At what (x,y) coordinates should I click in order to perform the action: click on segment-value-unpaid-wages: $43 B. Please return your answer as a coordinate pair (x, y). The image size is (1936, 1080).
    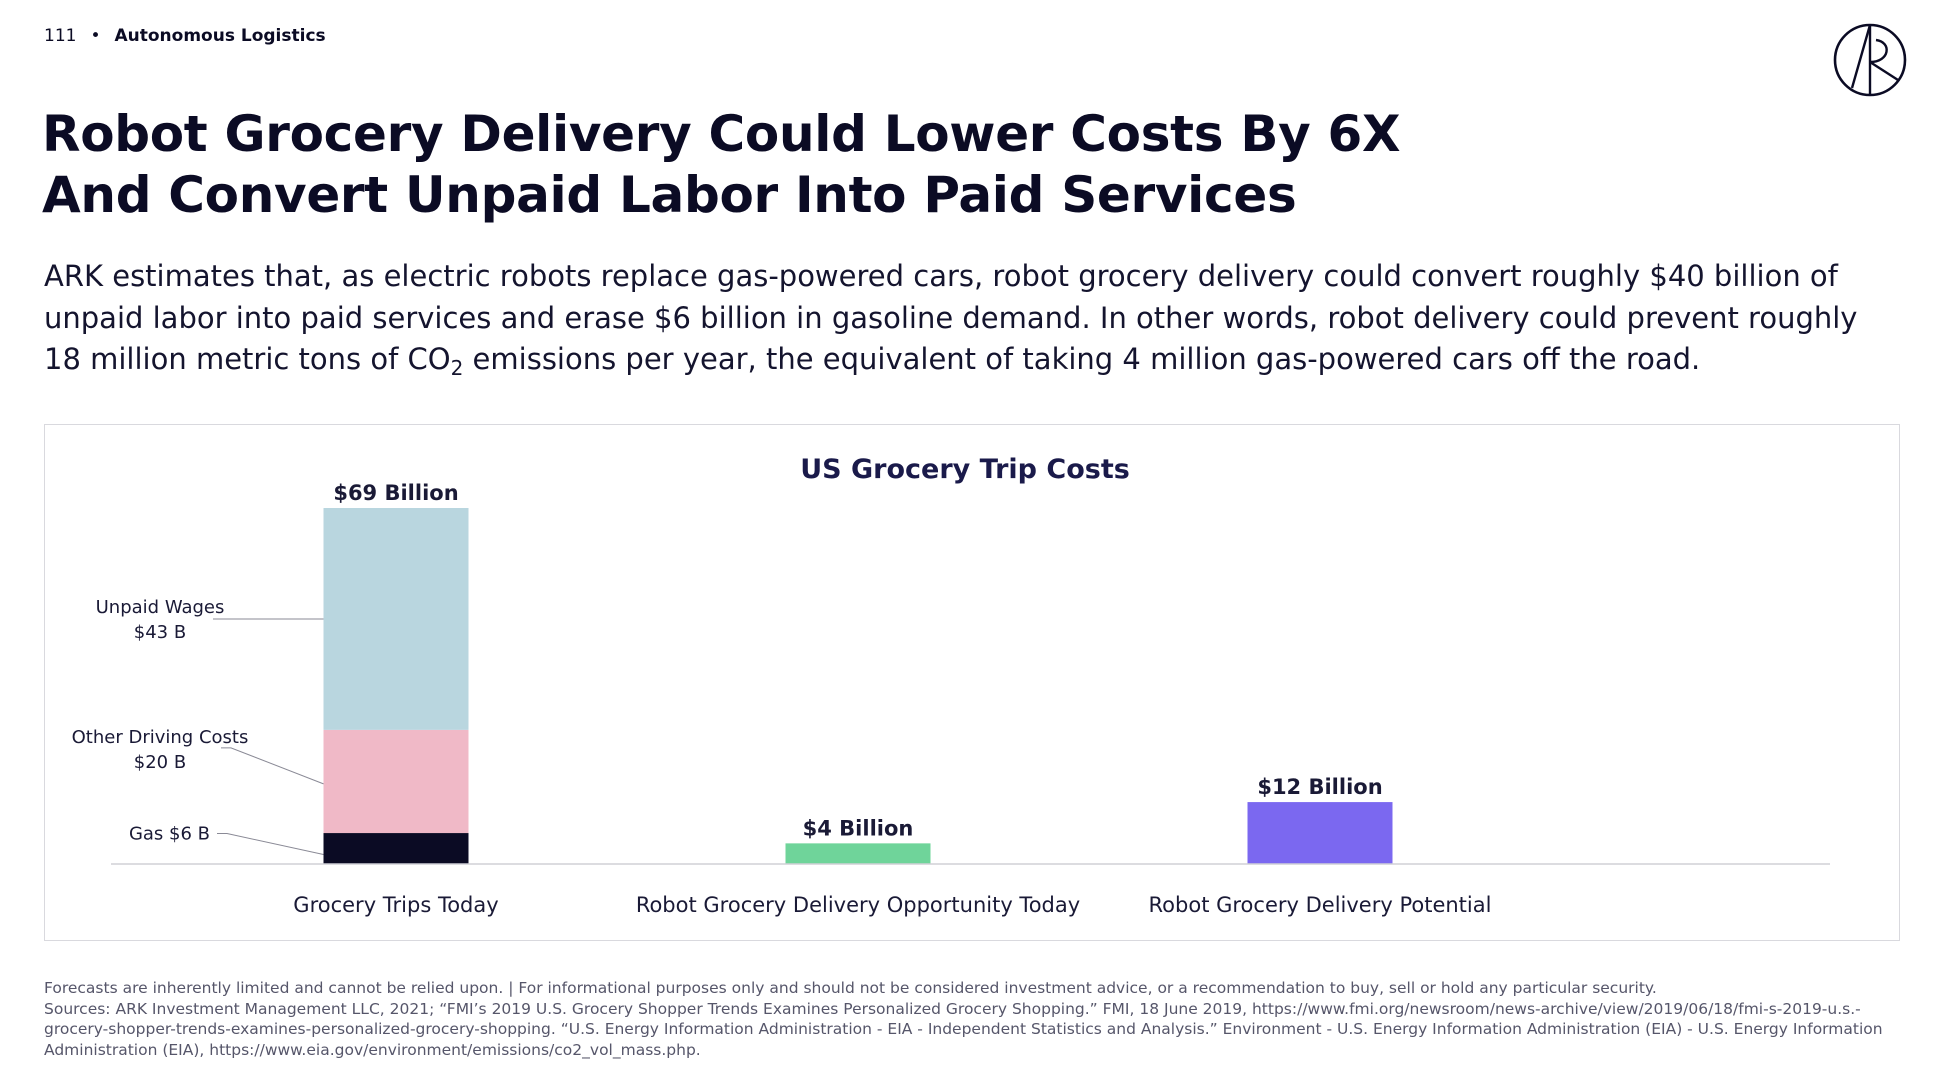
    Looking at the image, I should click on (160, 632).